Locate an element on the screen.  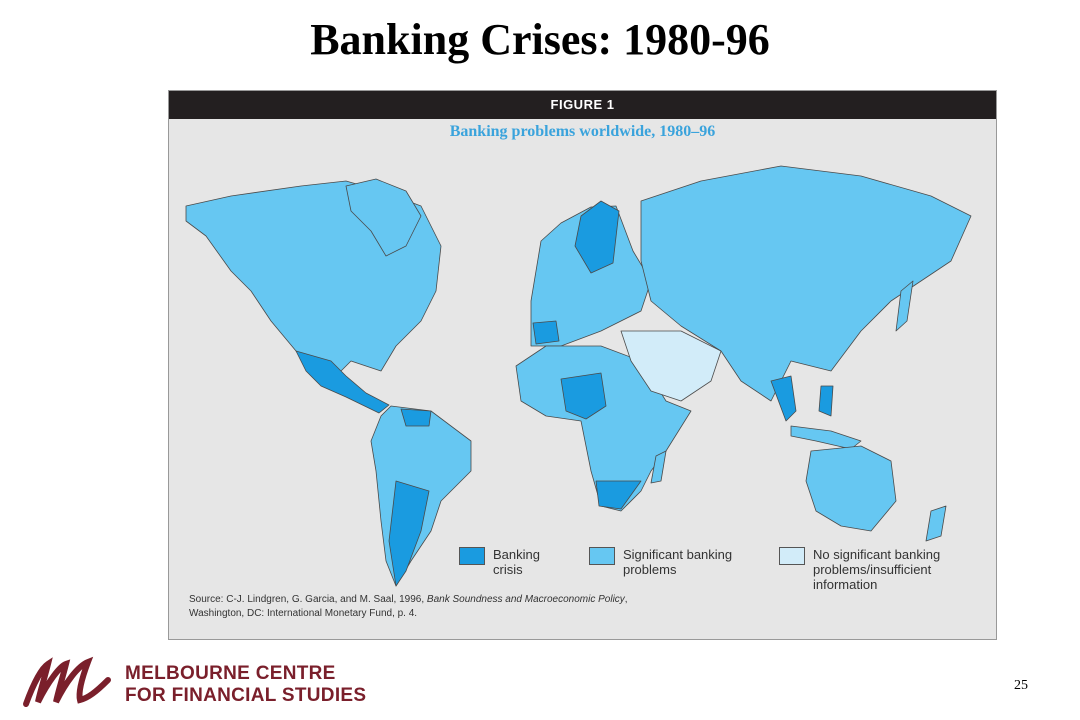
europe is located at coordinates (591, 276).